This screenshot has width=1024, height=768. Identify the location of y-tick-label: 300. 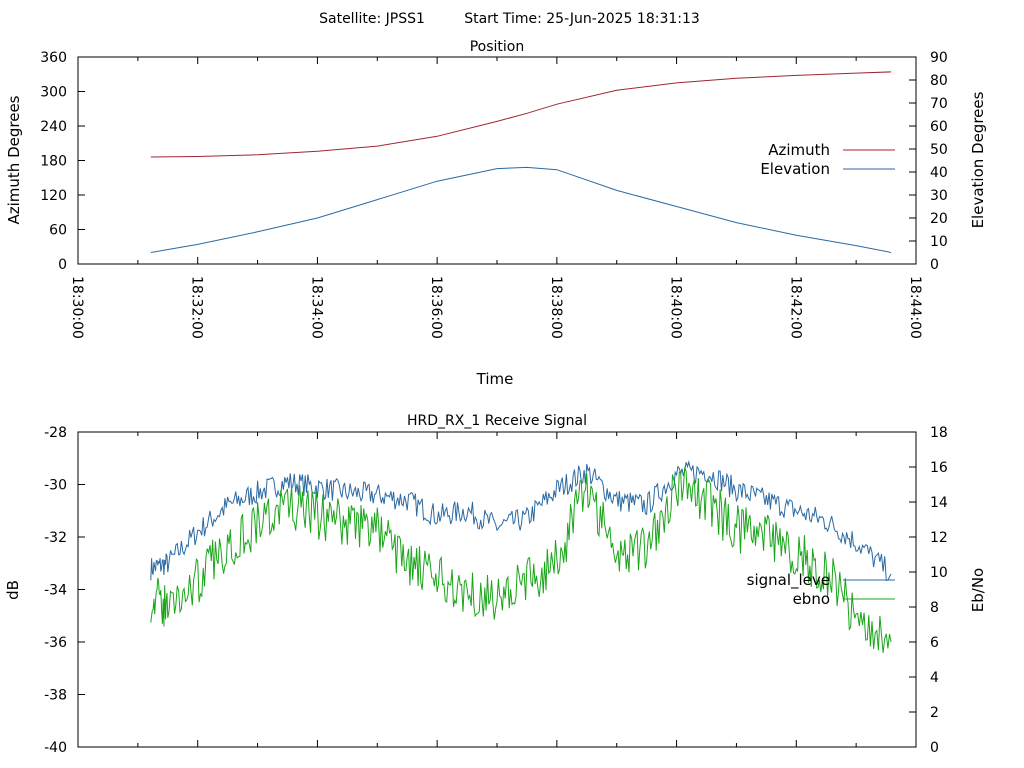
(53, 93).